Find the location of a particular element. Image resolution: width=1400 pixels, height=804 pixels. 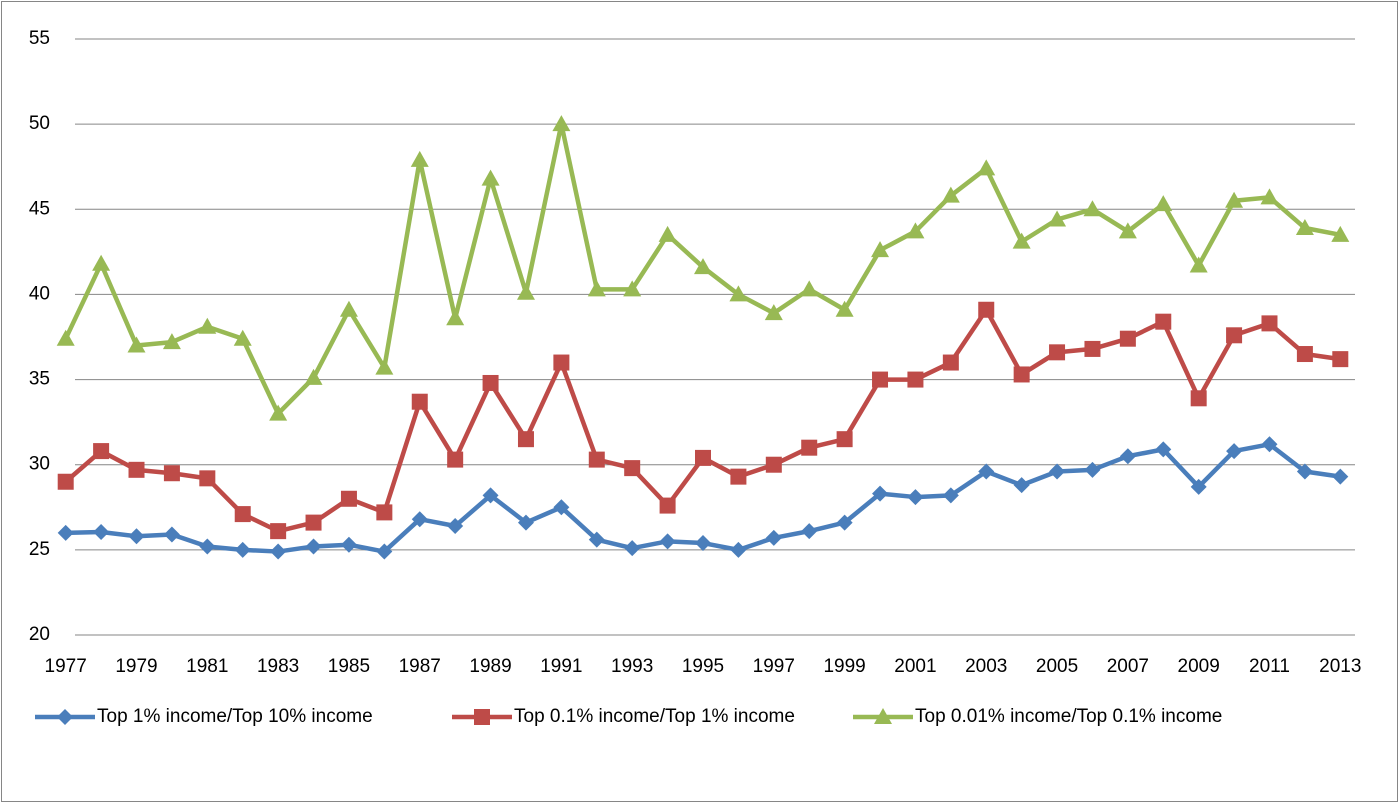

x-tick-label: 1981 is located at coordinates (207, 666).